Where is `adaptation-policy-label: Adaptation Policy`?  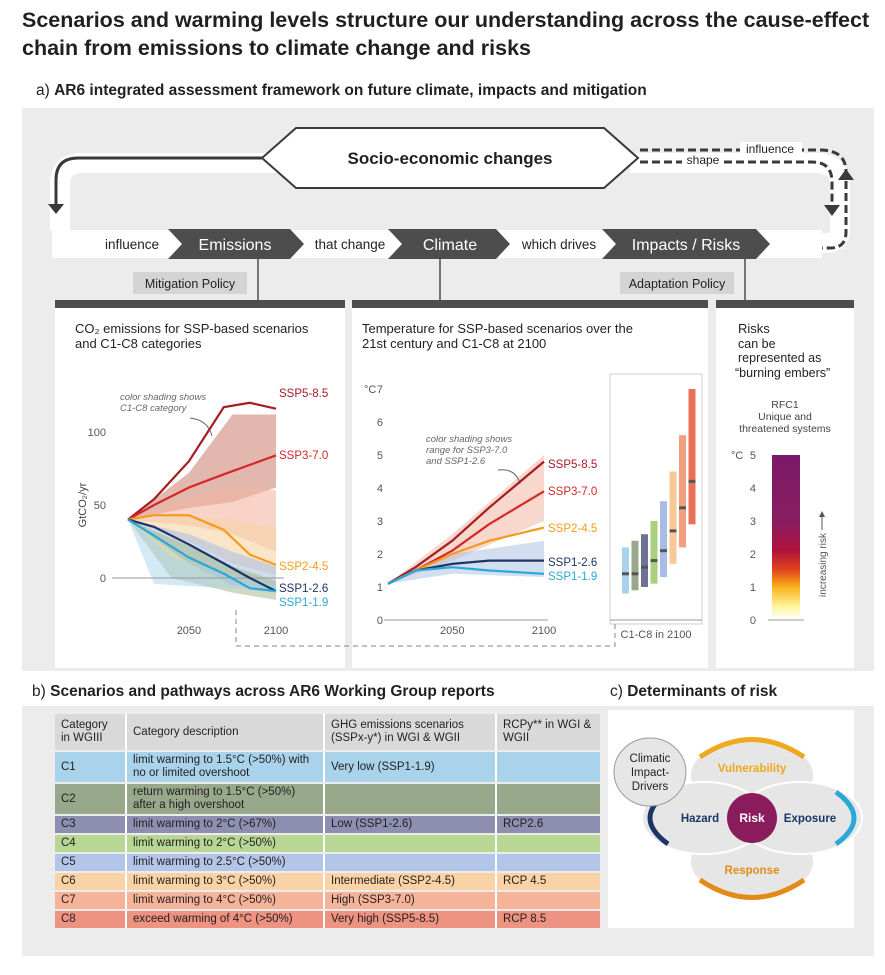
adaptation-policy-label: Adaptation Policy is located at coordinates (677, 284).